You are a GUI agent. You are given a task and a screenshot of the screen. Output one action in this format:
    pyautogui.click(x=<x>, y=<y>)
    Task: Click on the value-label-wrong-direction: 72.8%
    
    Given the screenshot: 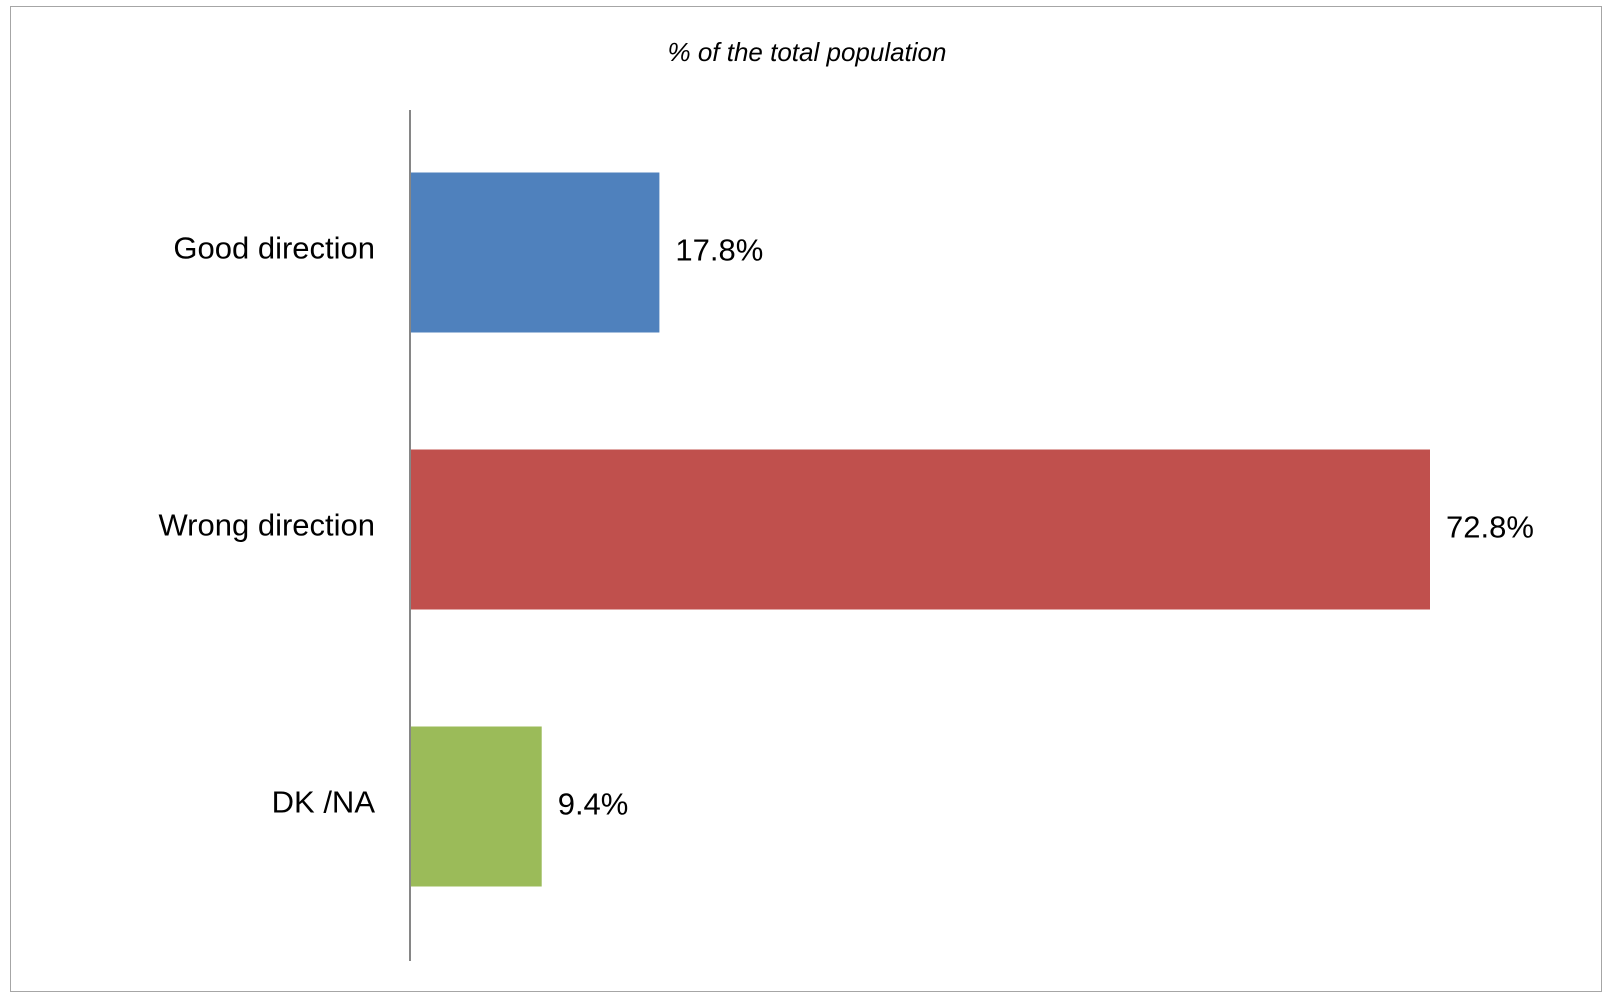 What is the action you would take?
    pyautogui.click(x=1490, y=527)
    